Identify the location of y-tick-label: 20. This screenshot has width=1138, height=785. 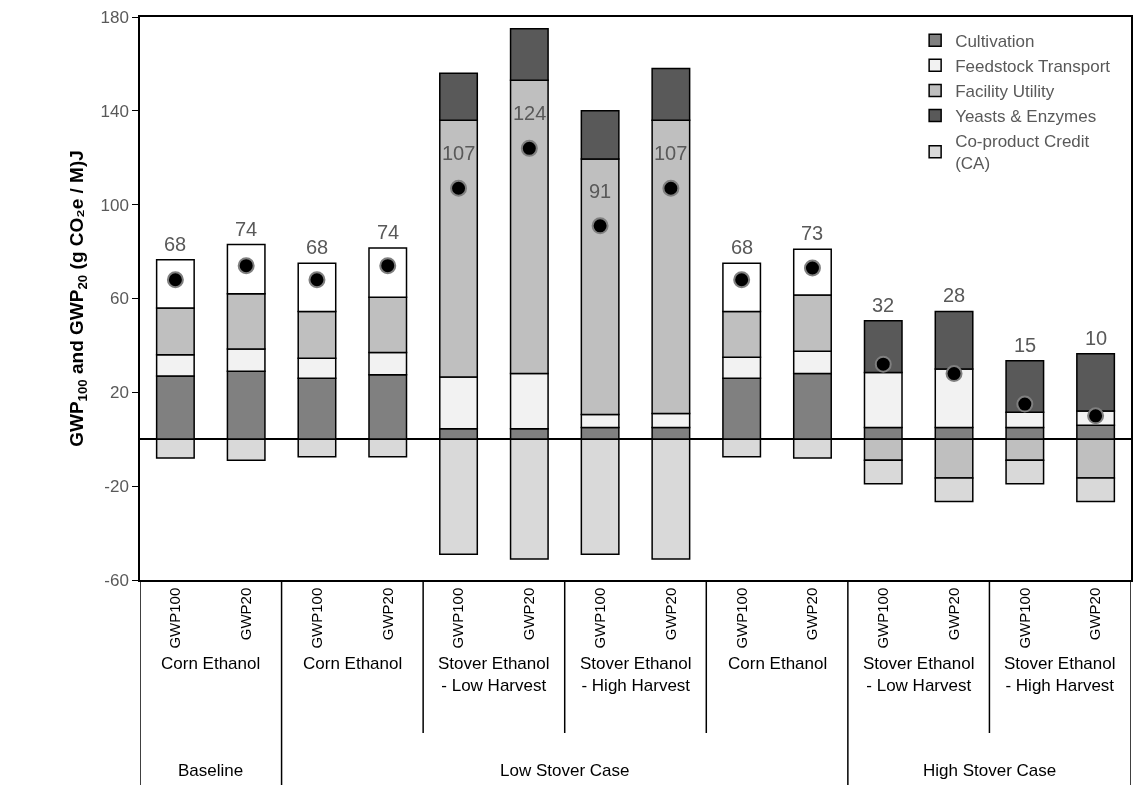
(119, 393).